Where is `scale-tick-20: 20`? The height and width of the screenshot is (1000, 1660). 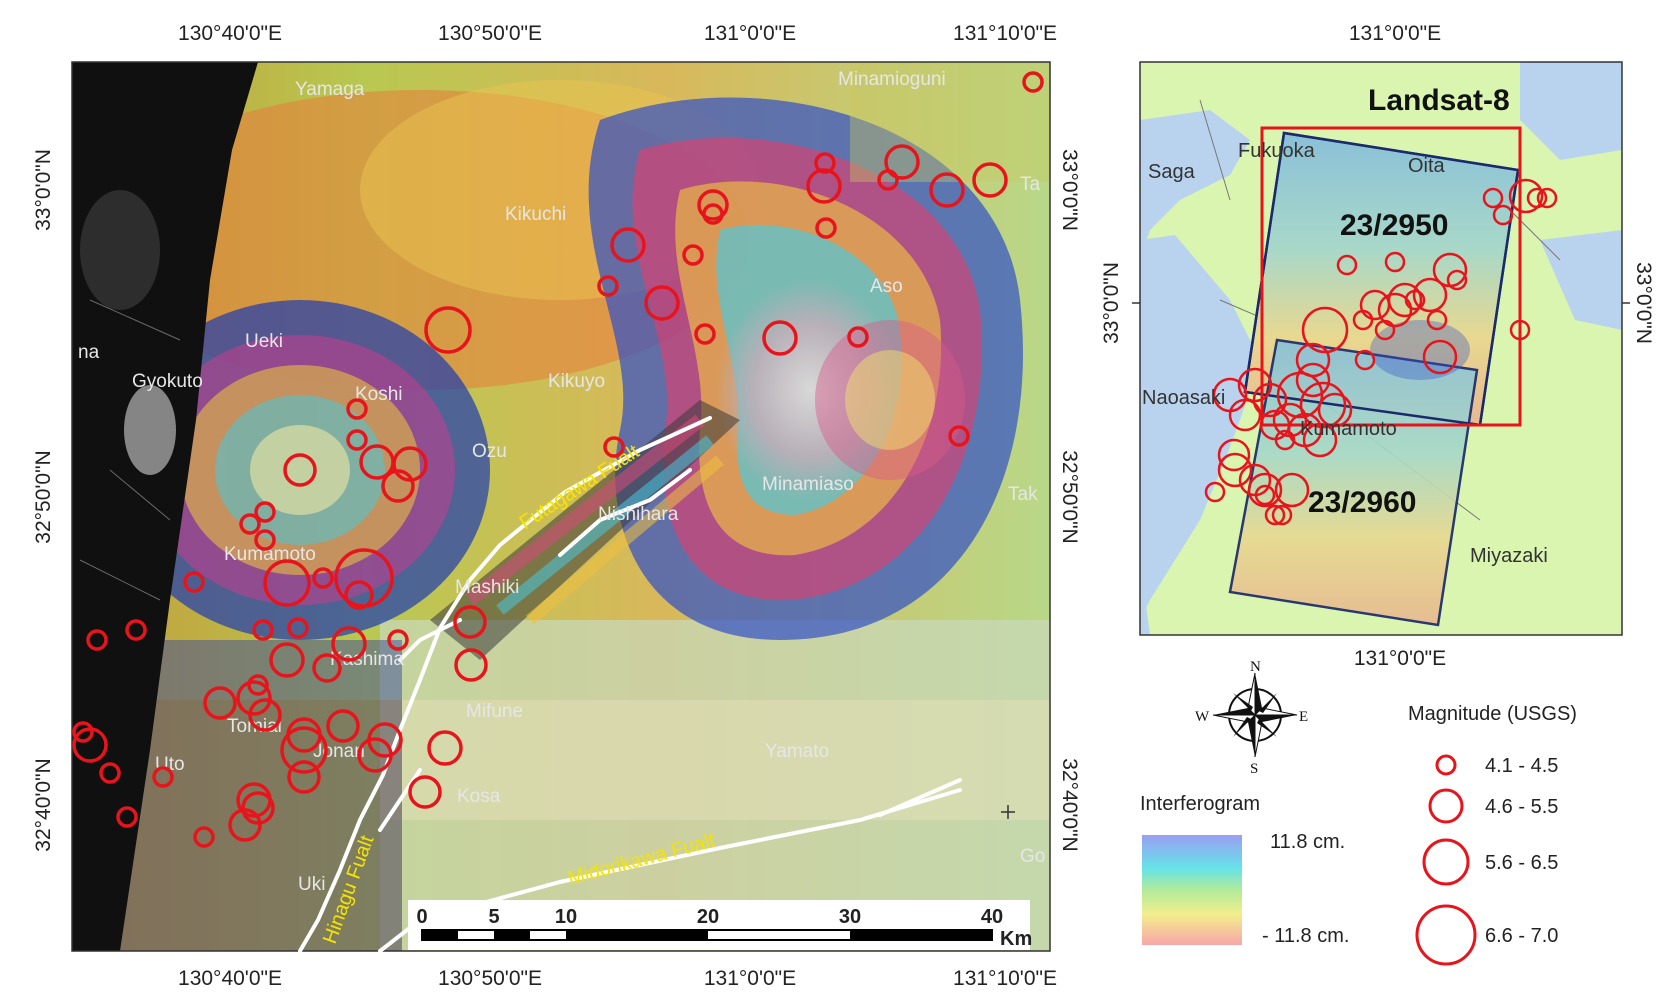
scale-tick-20: 20 is located at coordinates (708, 917).